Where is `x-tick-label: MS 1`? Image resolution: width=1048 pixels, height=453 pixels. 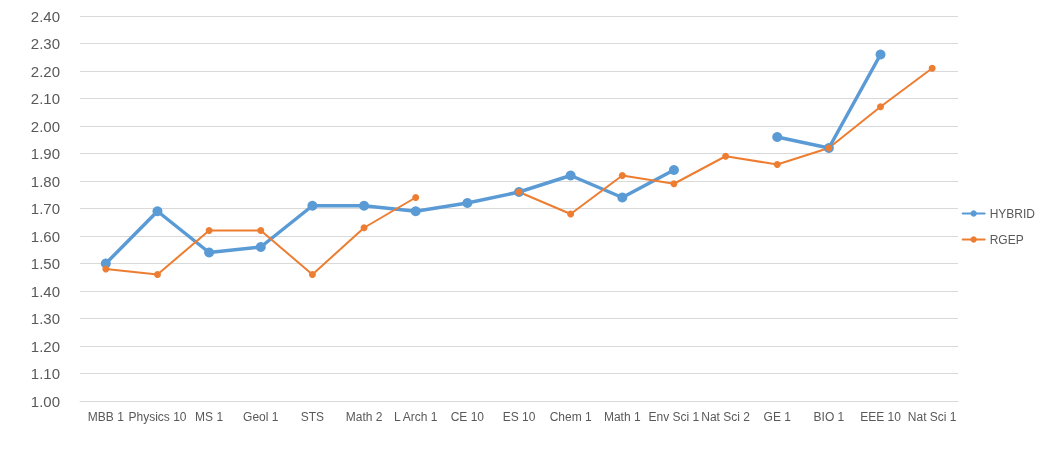
x-tick-label: MS 1 is located at coordinates (209, 416).